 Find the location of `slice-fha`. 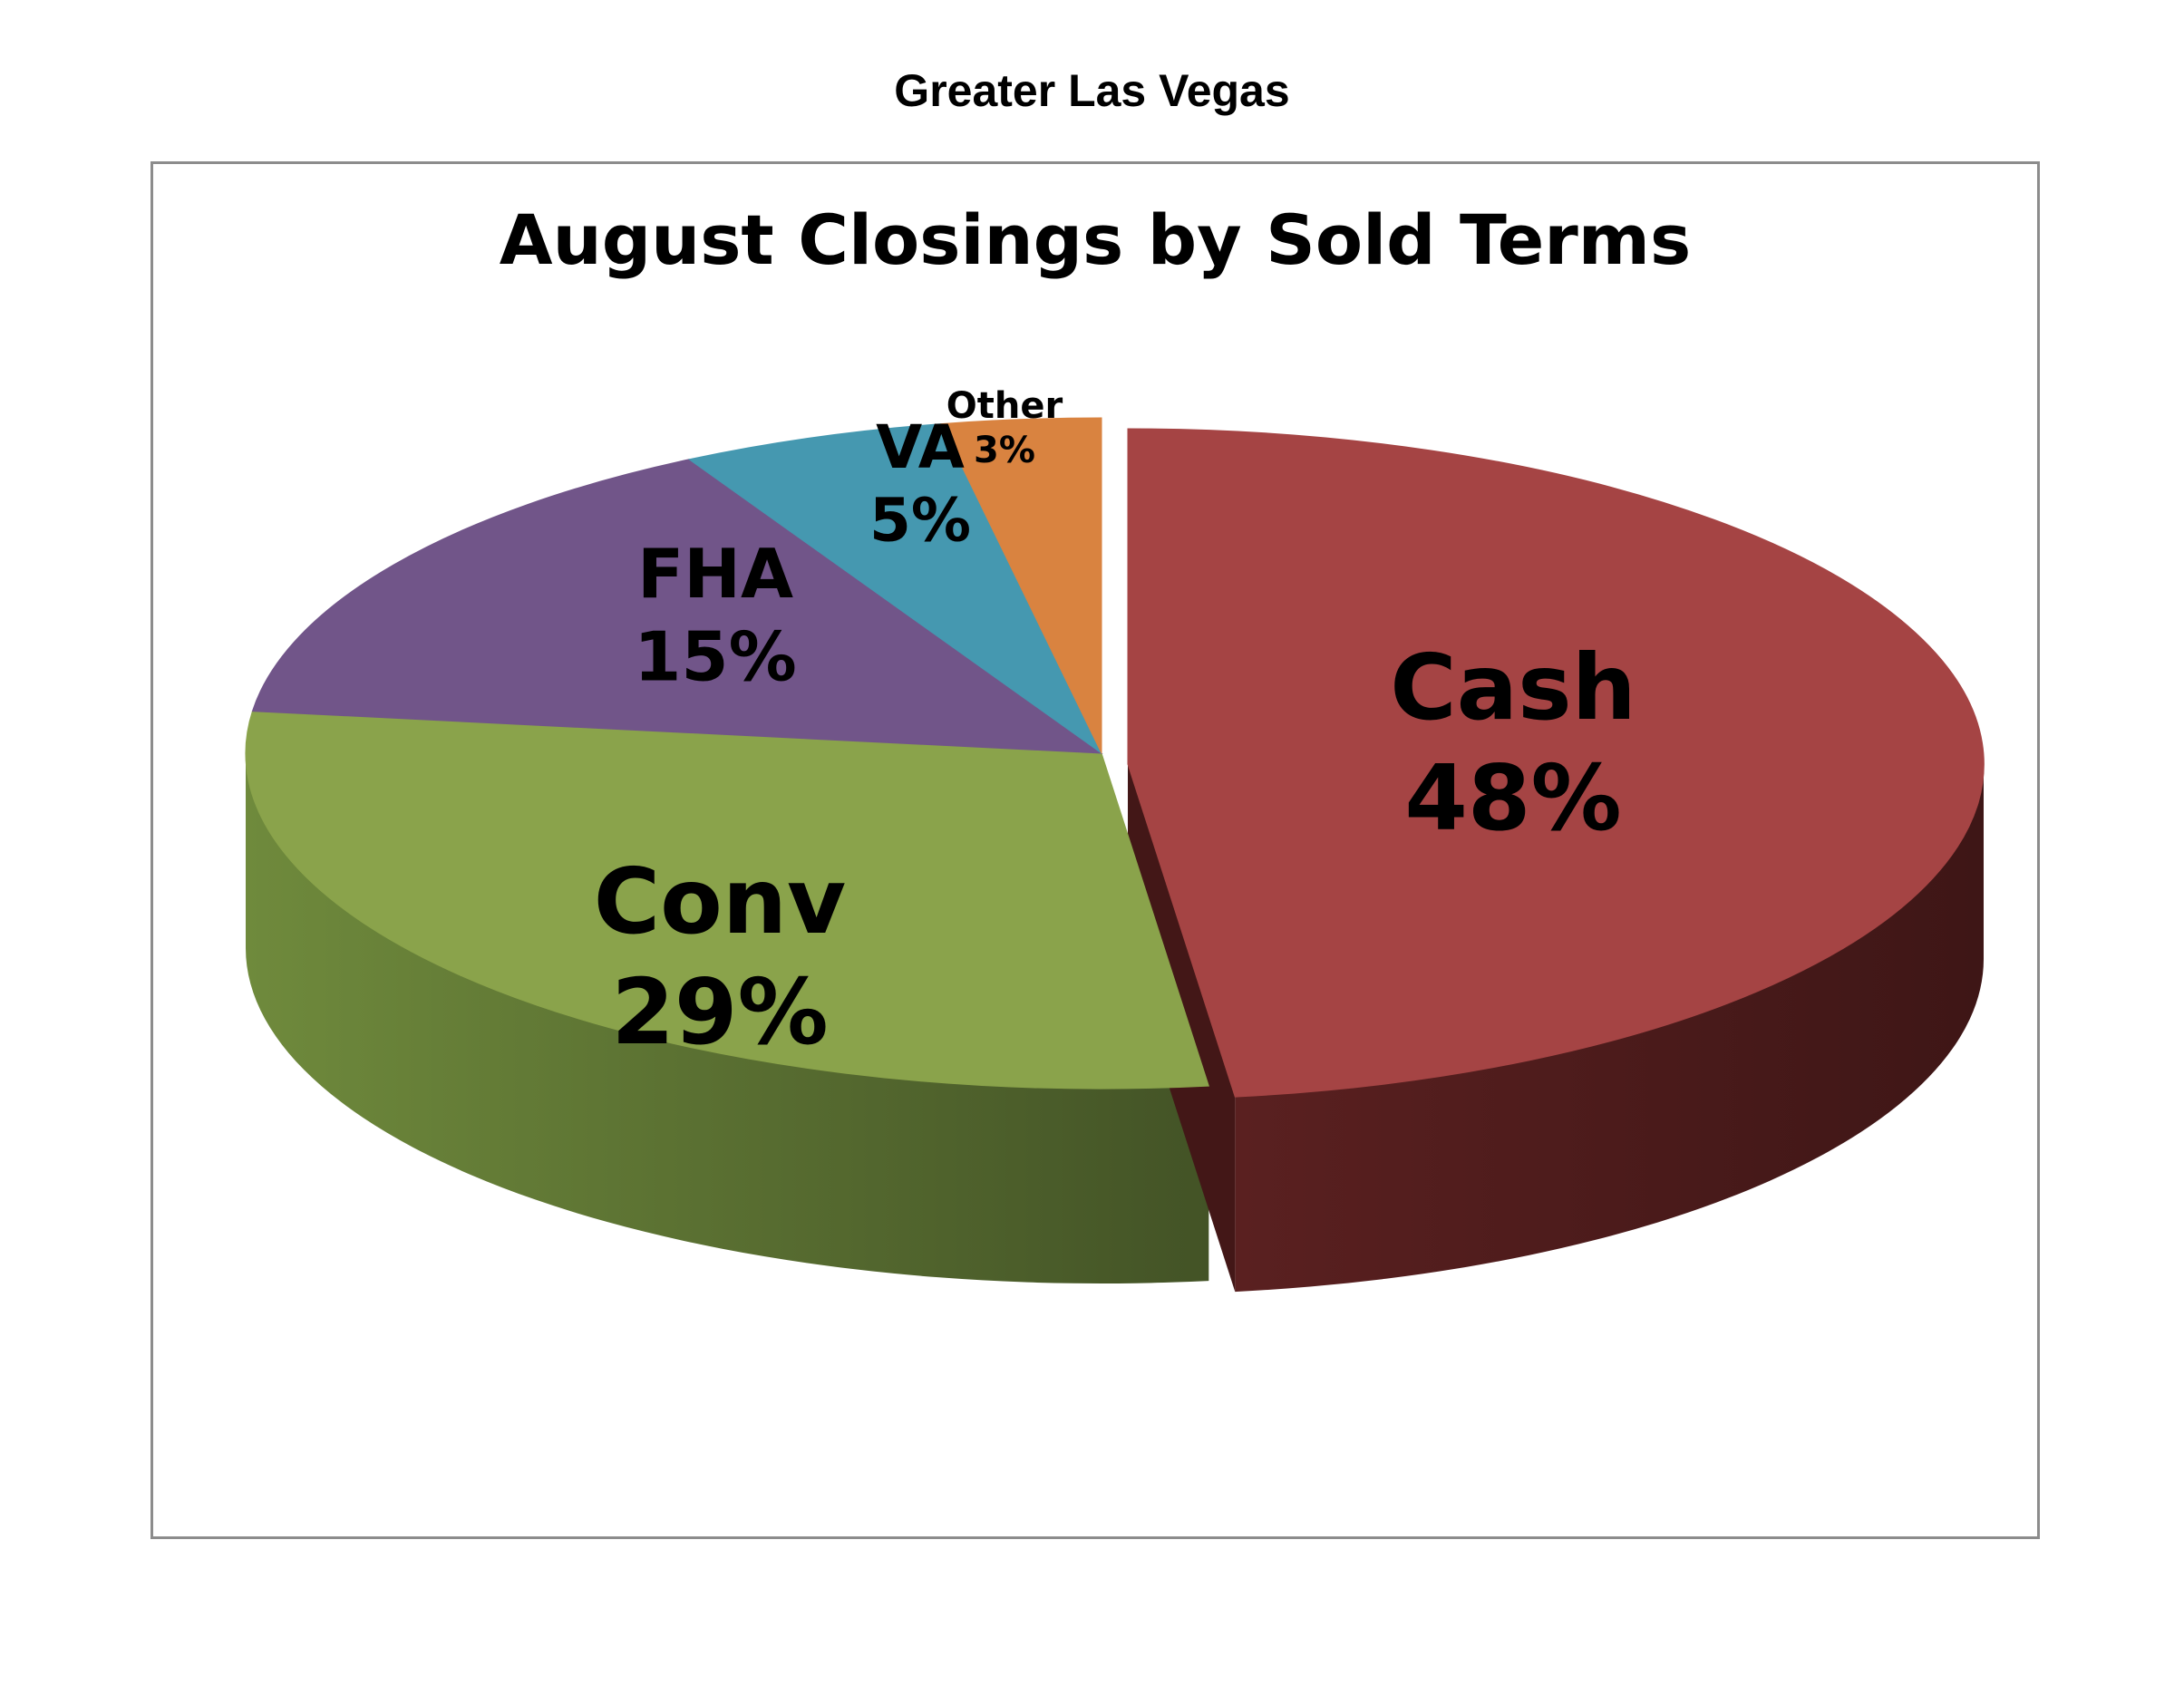

slice-fha is located at coordinates (677, 606).